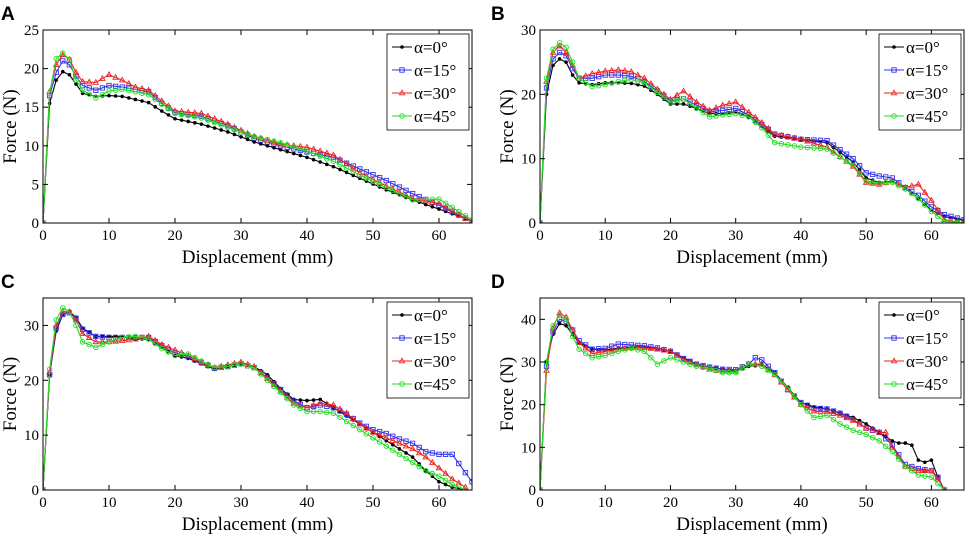  I want to click on legend-entry-b-3: α=45°, so click(916, 116).